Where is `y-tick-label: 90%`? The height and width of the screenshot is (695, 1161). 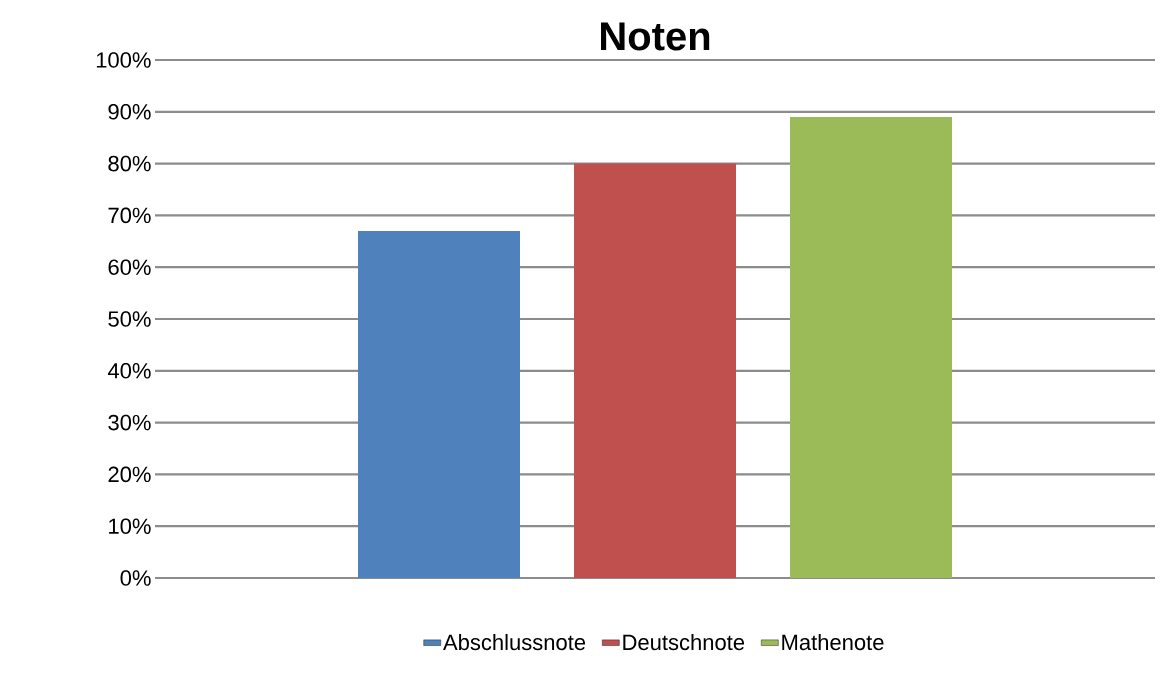
y-tick-label: 90% is located at coordinates (129, 111).